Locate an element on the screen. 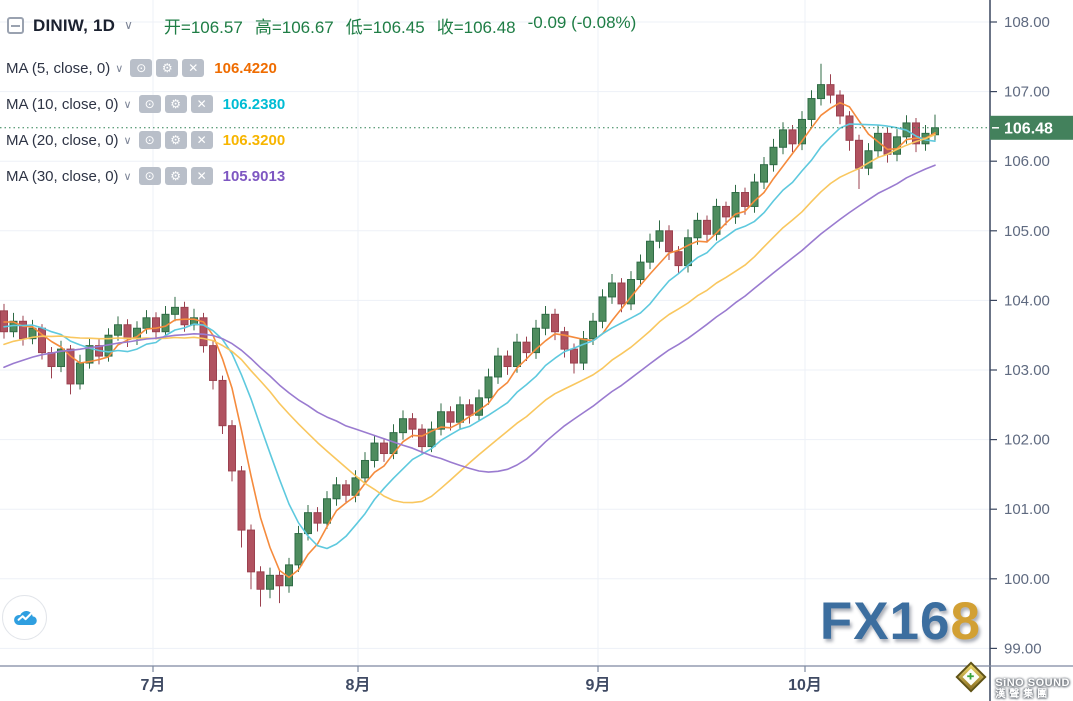  collapse-icon is located at coordinates (15, 25).